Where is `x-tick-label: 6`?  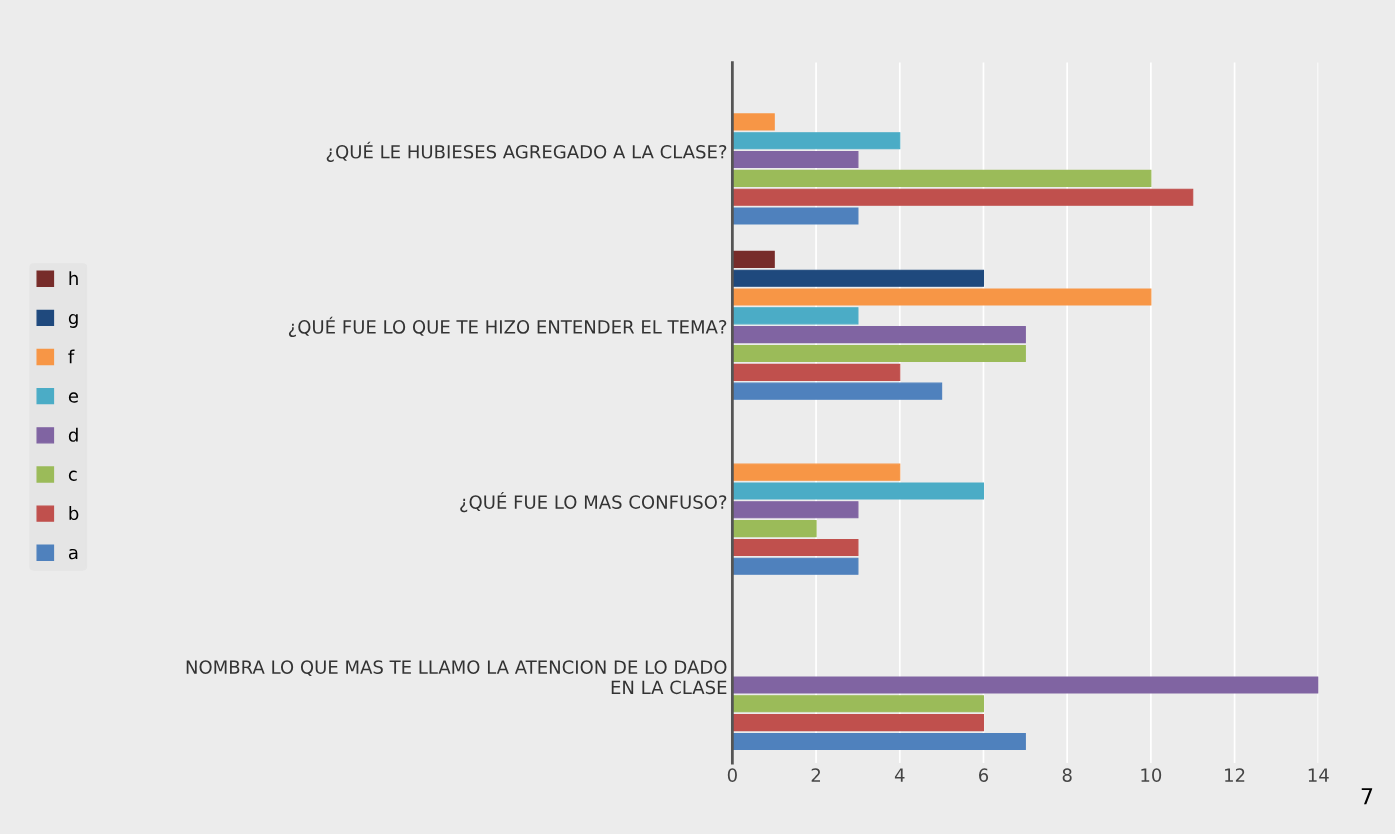 x-tick-label: 6 is located at coordinates (983, 775).